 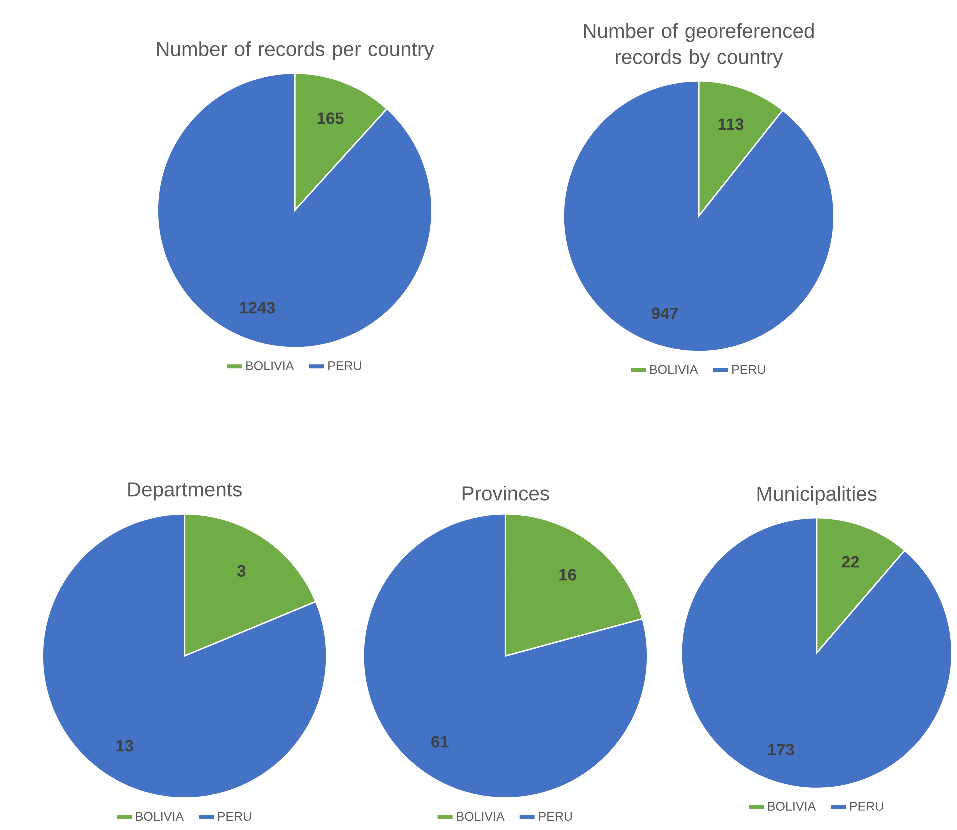 What do you see at coordinates (817, 496) in the screenshot?
I see `chart-title: Municipalities` at bounding box center [817, 496].